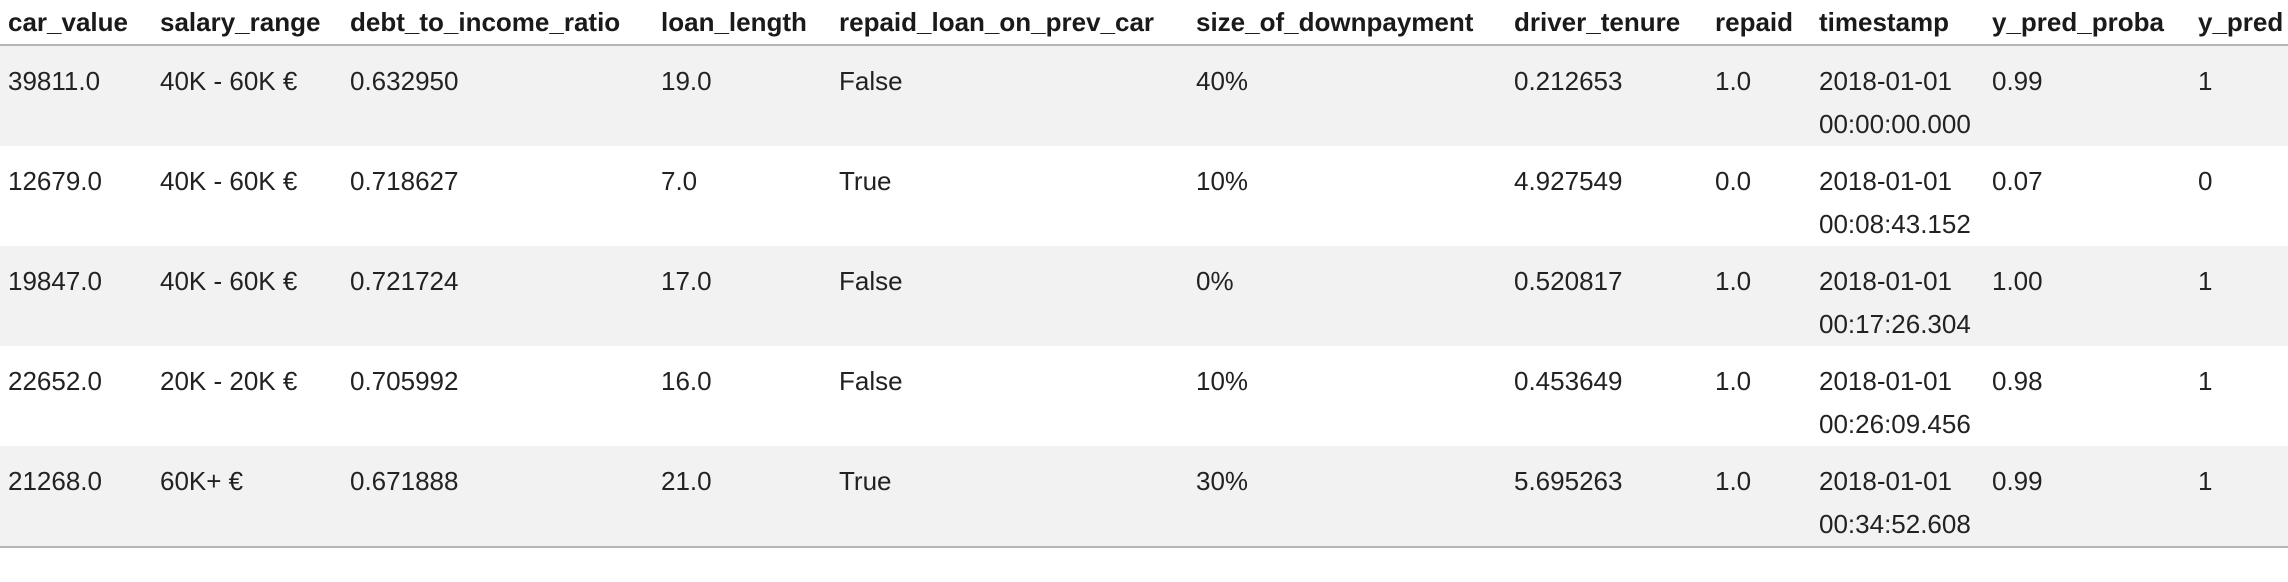 This screenshot has width=2288, height=582. Describe the element at coordinates (497, 23) in the screenshot. I see `column-header-debt-to-income-ratio: debt_to_income_ratio` at that location.